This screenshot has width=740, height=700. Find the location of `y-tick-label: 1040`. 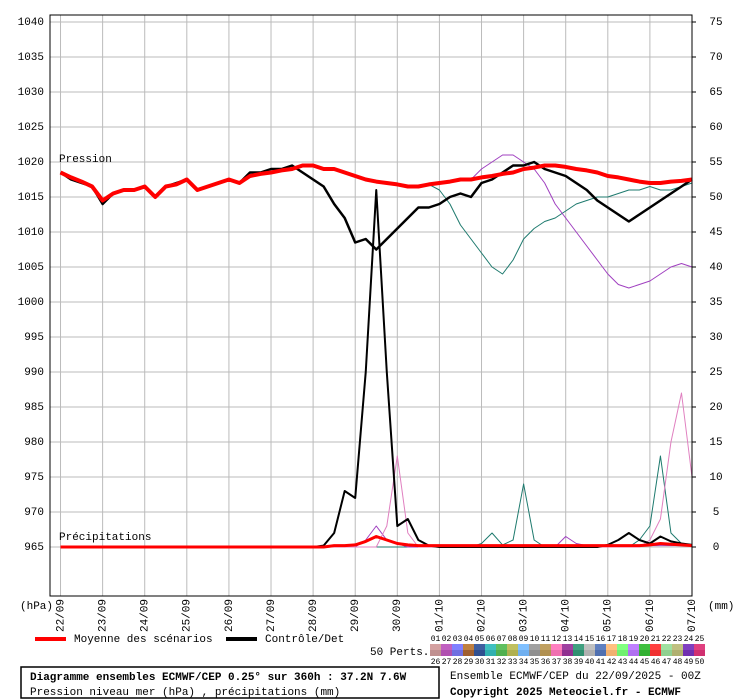

y-tick-label: 1040 is located at coordinates (31, 23).